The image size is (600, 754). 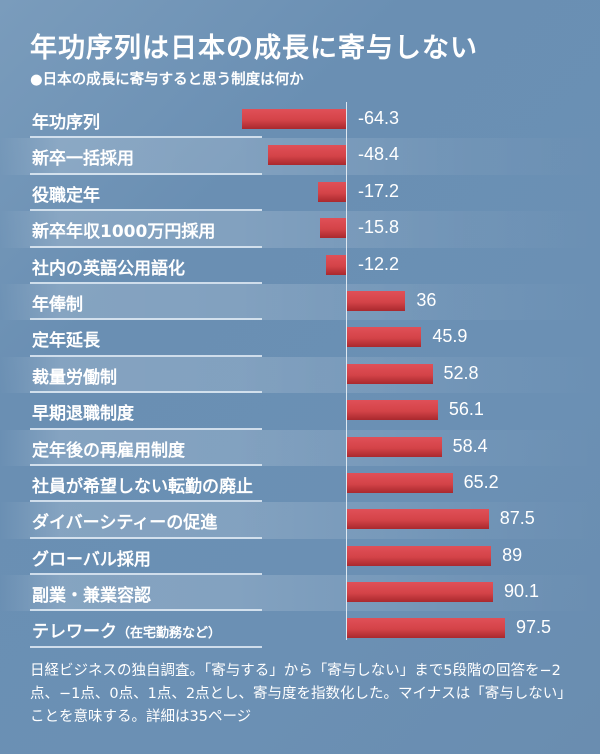 I want to click on bar-label-text: 副業・兼業容認, so click(x=91, y=596).